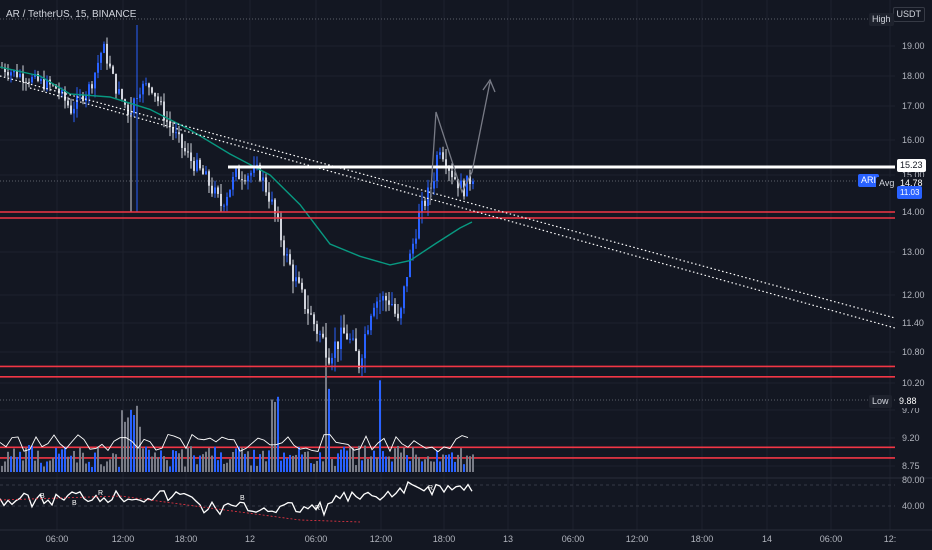 This screenshot has height=550, width=932. What do you see at coordinates (71, 14) in the screenshot?
I see `symbol-title: AR / TetherUS, 15, BINANCE` at bounding box center [71, 14].